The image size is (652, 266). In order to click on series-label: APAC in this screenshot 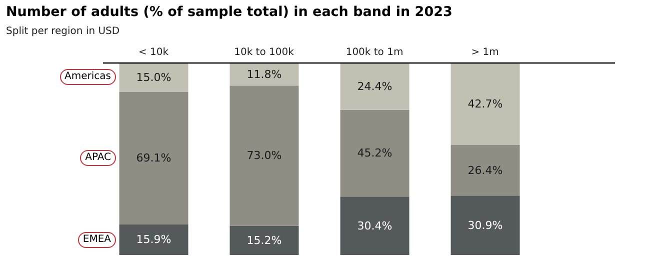, I will do `click(98, 158)`.